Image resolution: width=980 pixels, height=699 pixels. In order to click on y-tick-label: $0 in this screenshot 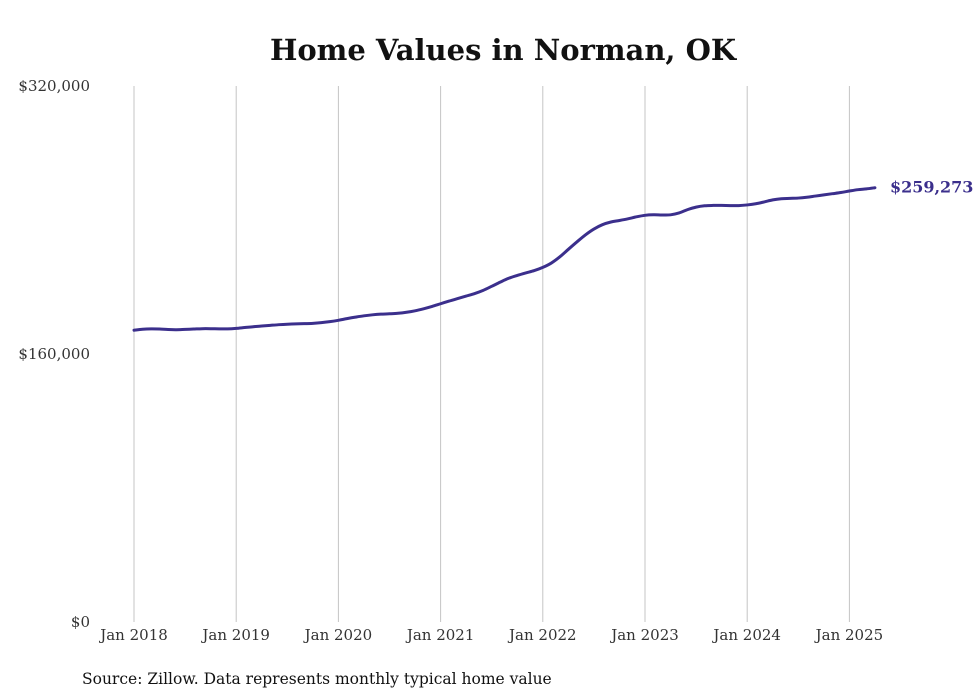, I will do `click(80, 622)`.